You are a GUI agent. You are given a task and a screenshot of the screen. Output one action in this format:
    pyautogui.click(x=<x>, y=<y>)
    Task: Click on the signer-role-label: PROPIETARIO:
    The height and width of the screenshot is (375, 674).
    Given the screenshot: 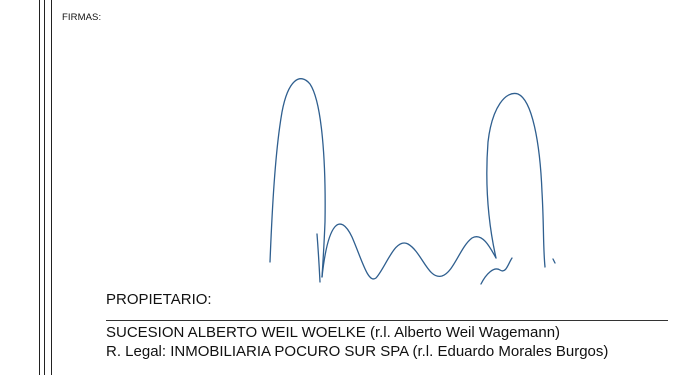 What is the action you would take?
    pyautogui.click(x=159, y=299)
    